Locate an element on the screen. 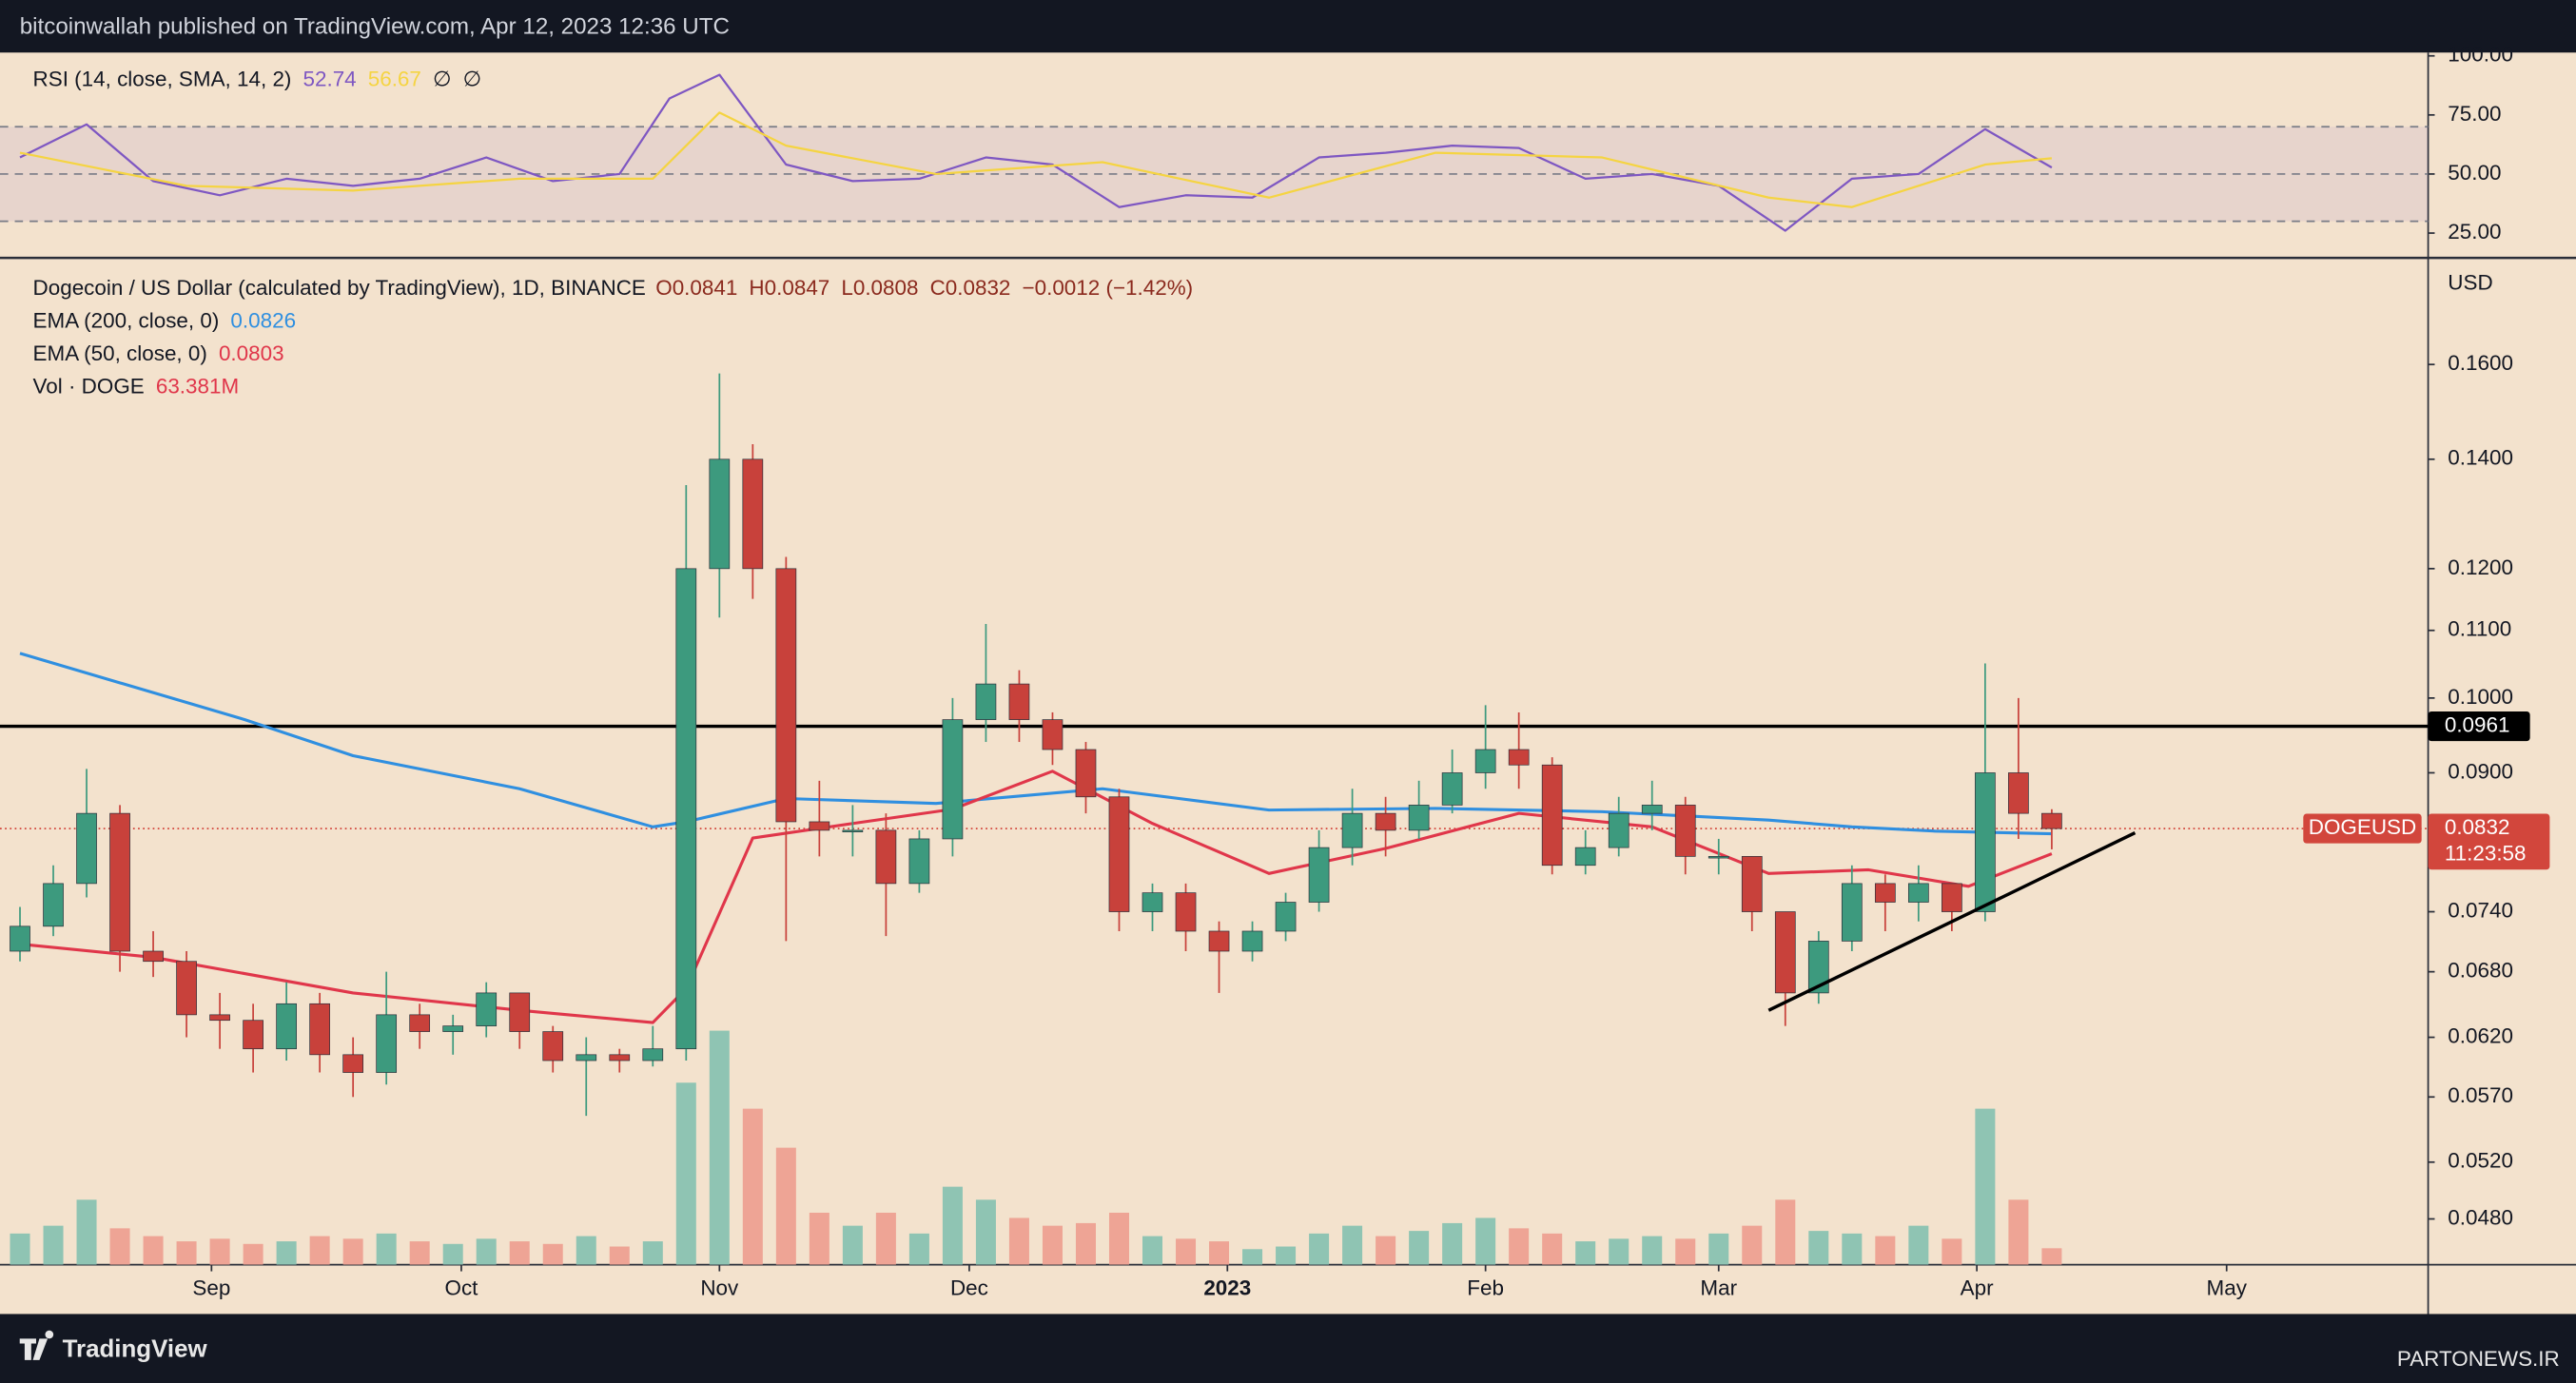  y-tick-label: 0.0740 is located at coordinates (2481, 910).